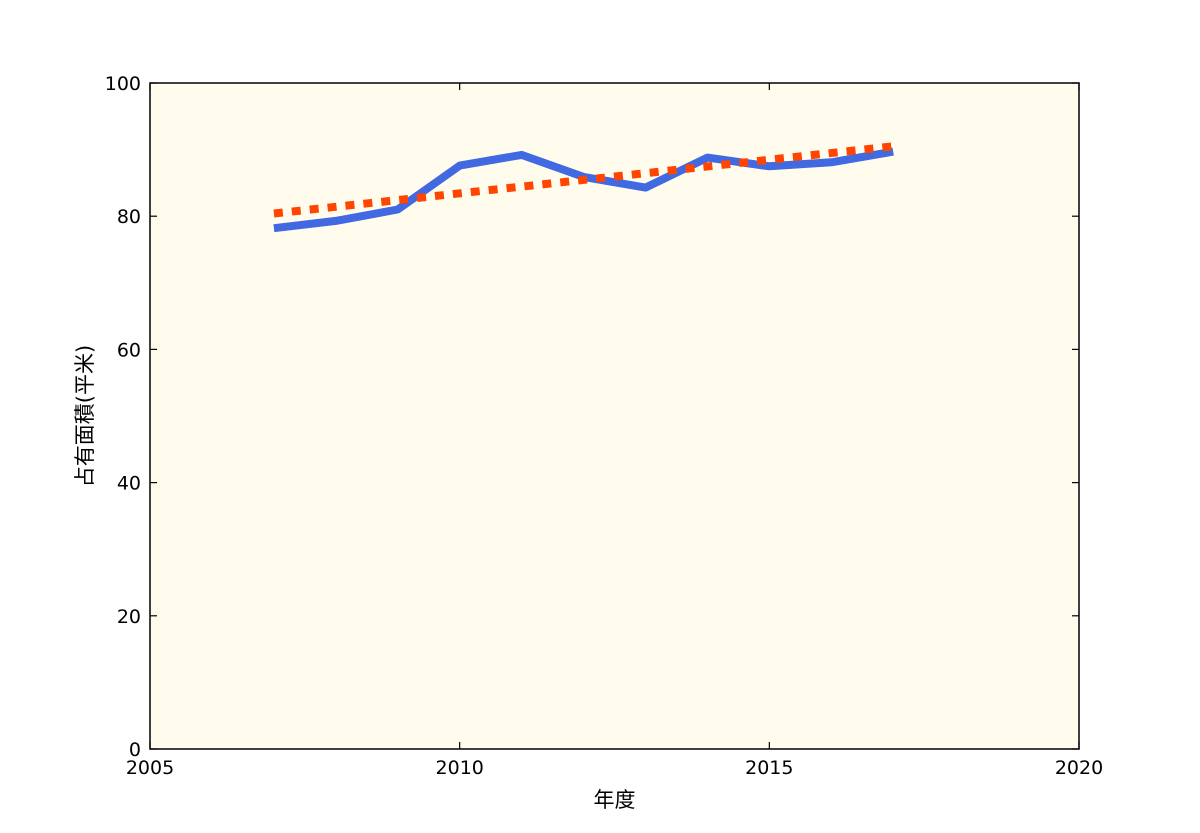  I want to click on x-tick-label: 2020, so click(1079, 768).